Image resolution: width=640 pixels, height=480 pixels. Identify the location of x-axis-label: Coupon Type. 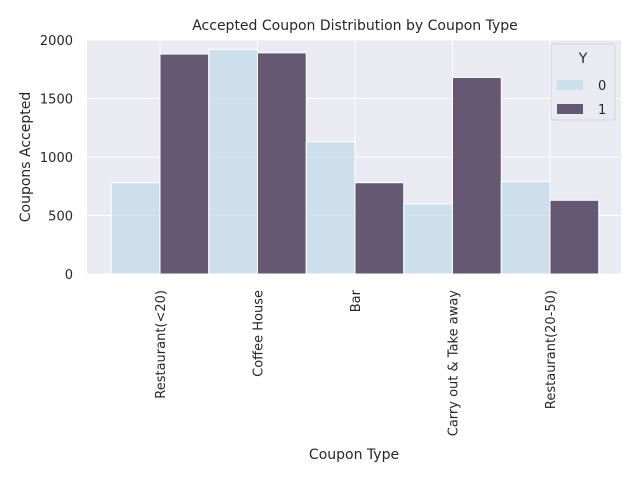
(354, 455).